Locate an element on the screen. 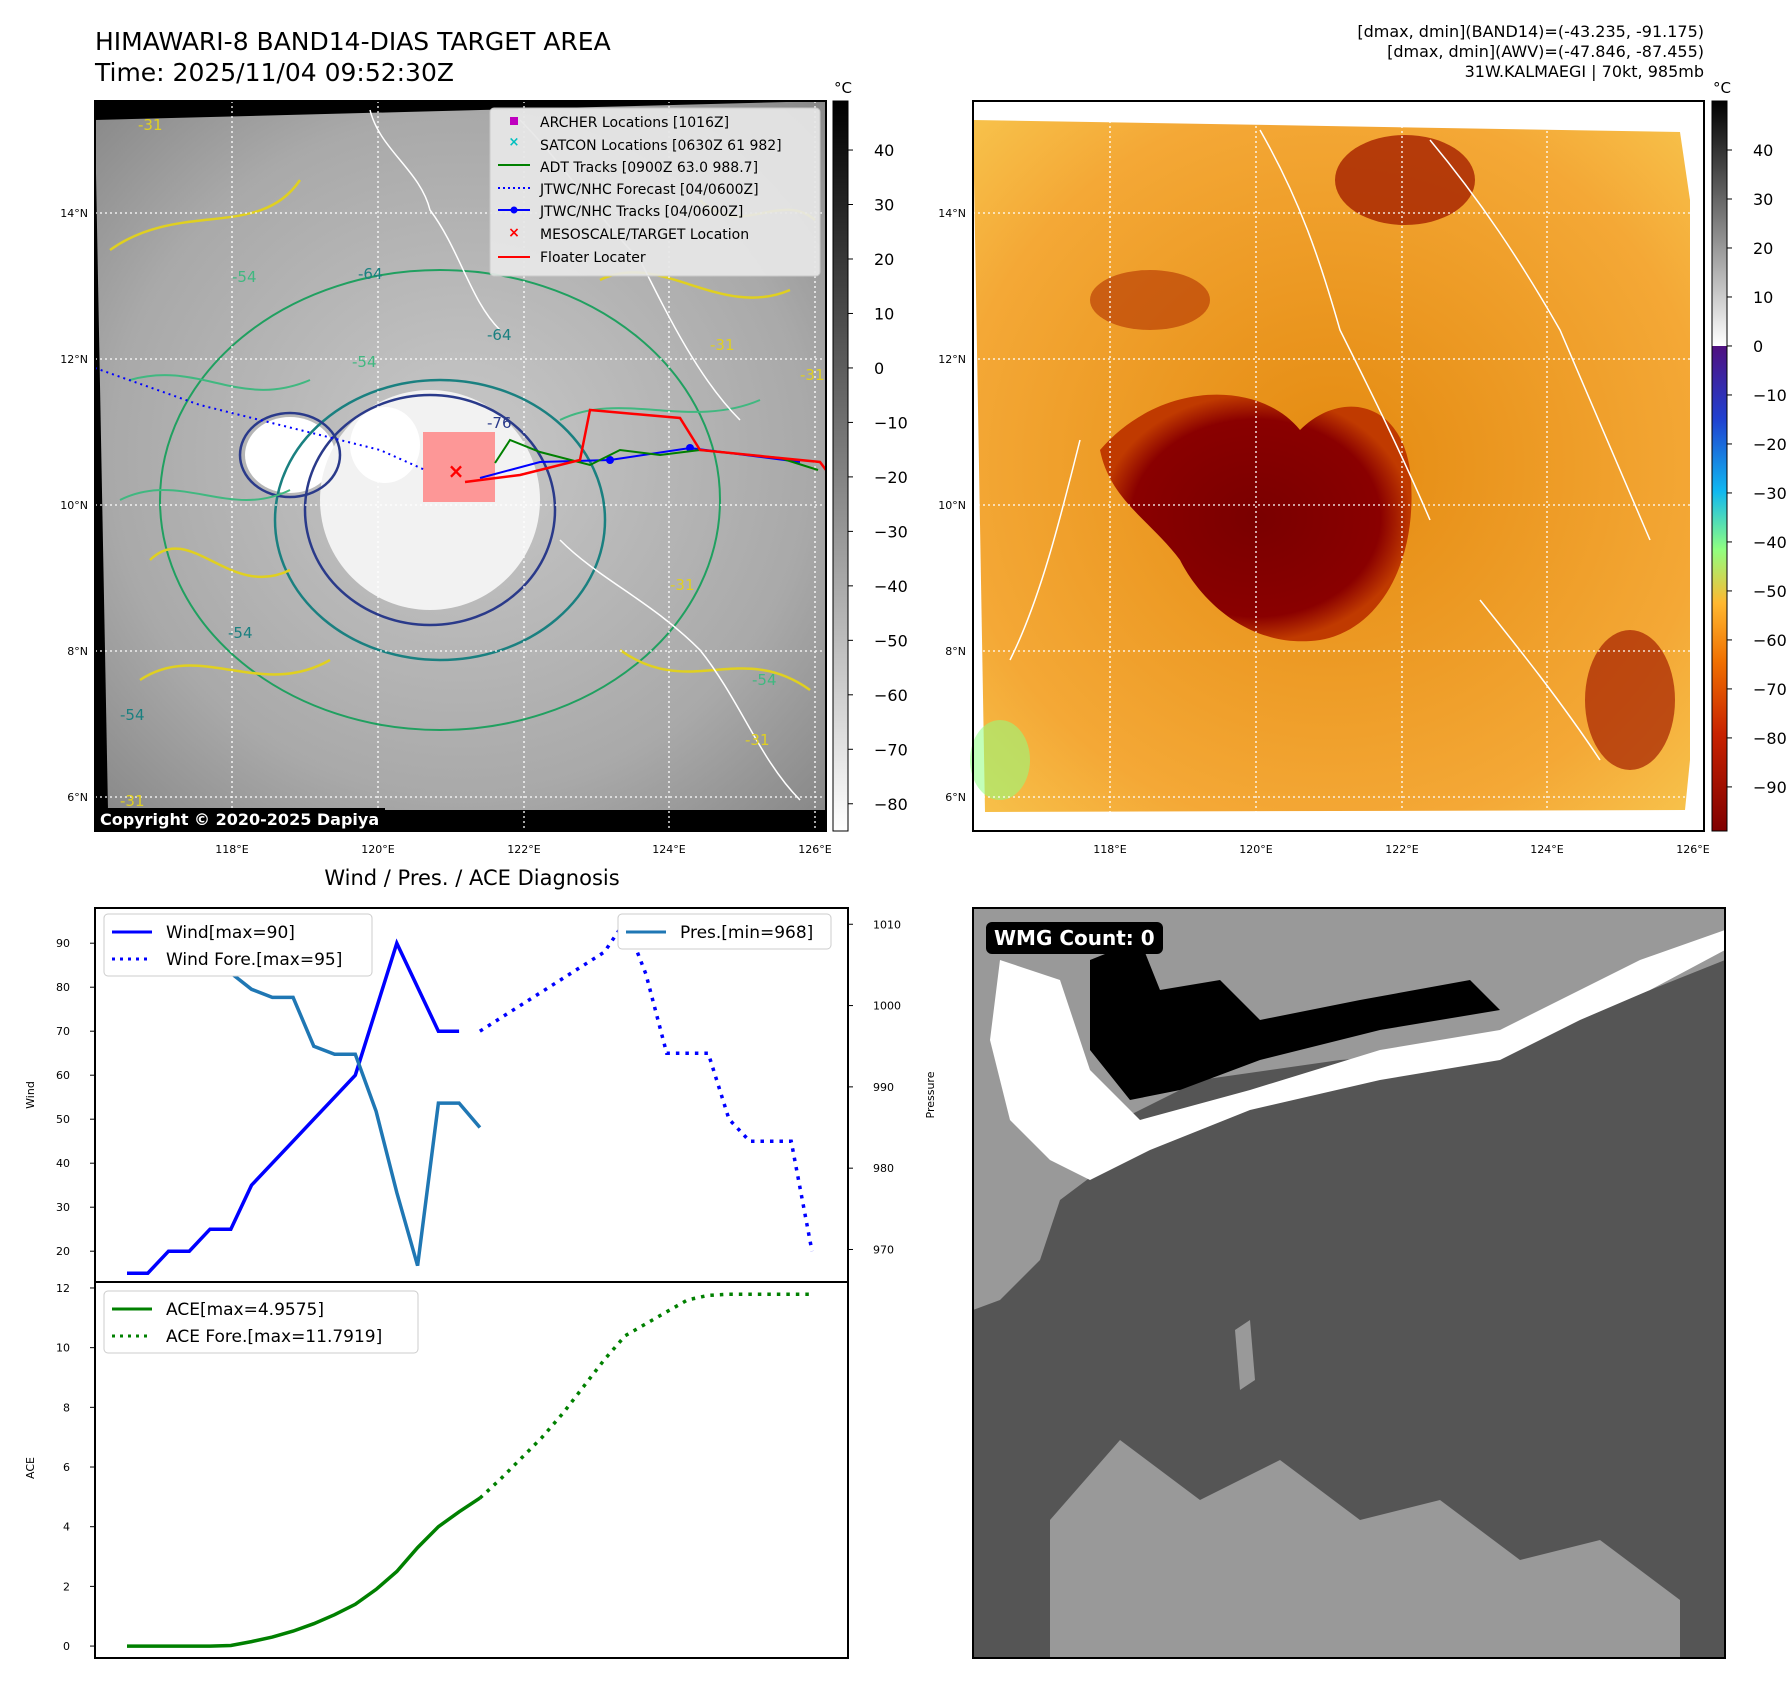  y-tick-label: 8 is located at coordinates (66, 1407).